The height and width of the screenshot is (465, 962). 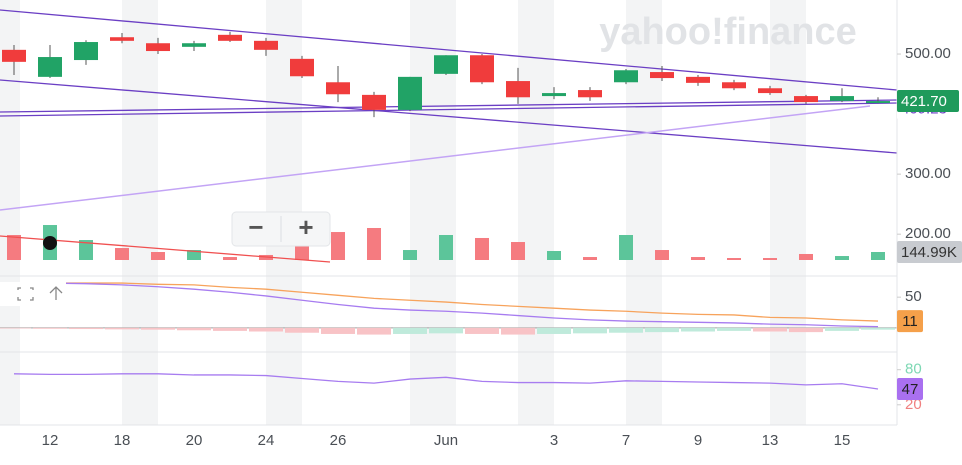 I want to click on x-tick-label: 24, so click(x=266, y=440).